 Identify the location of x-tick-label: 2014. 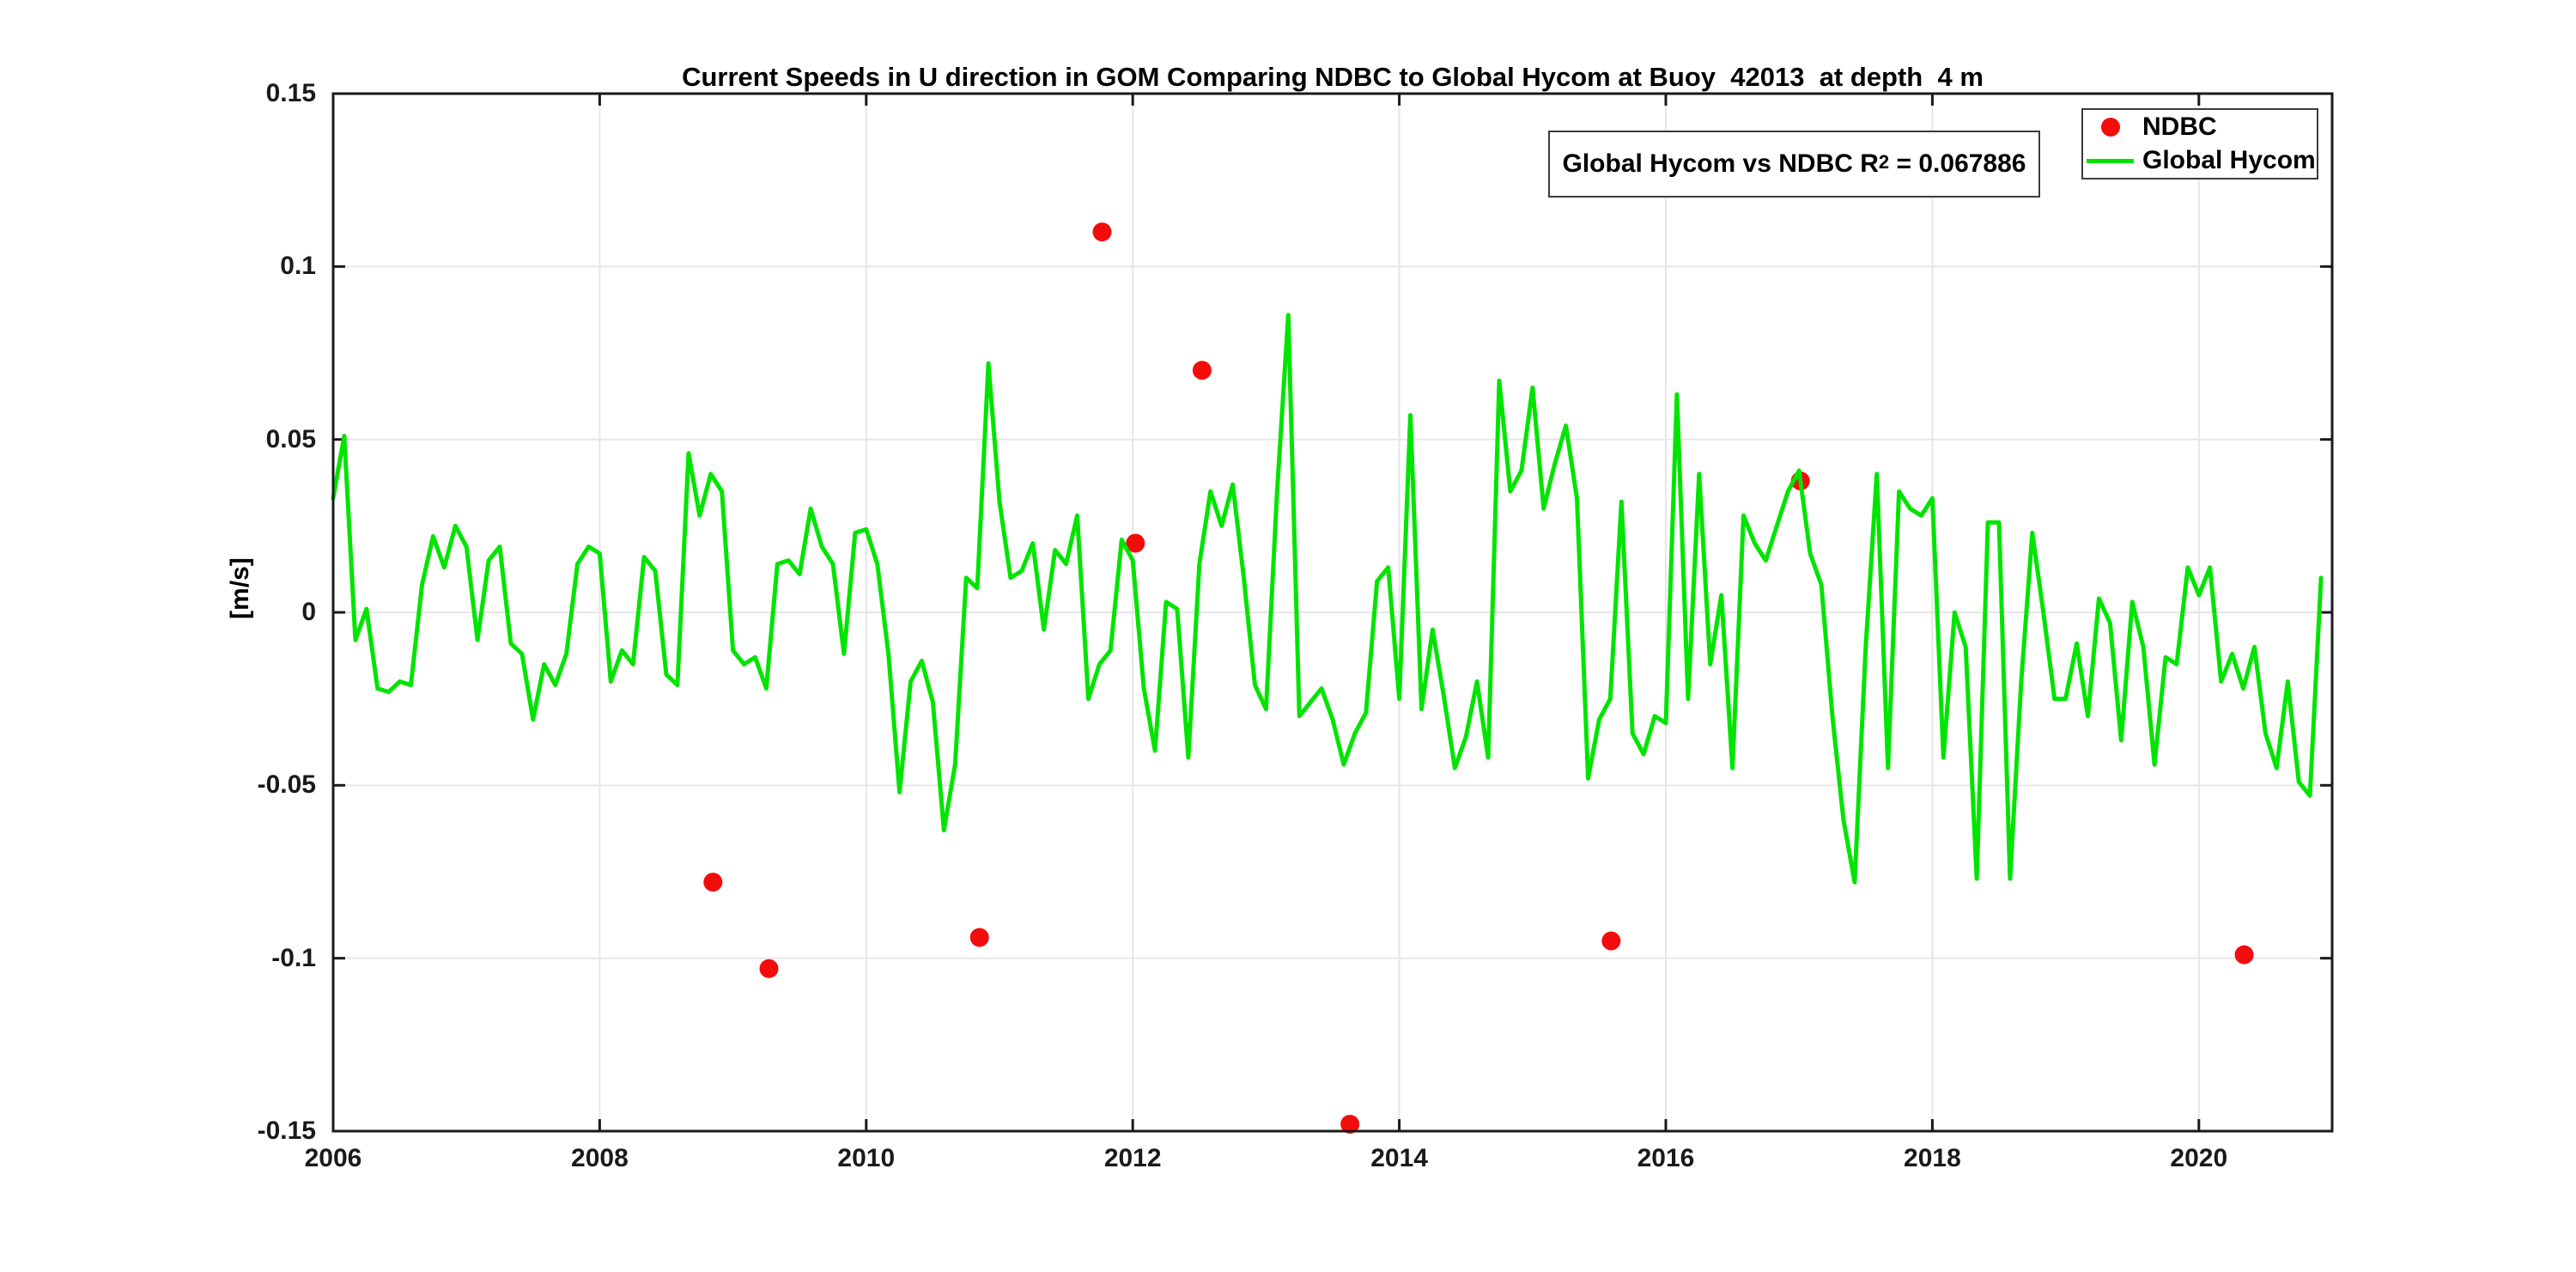
(1399, 1158).